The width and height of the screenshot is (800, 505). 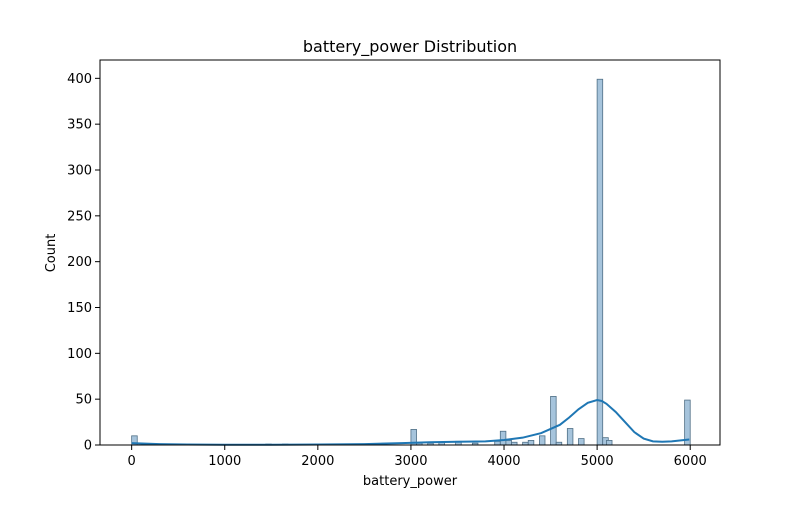 I want to click on x-axis-label: battery_power, so click(x=410, y=481).